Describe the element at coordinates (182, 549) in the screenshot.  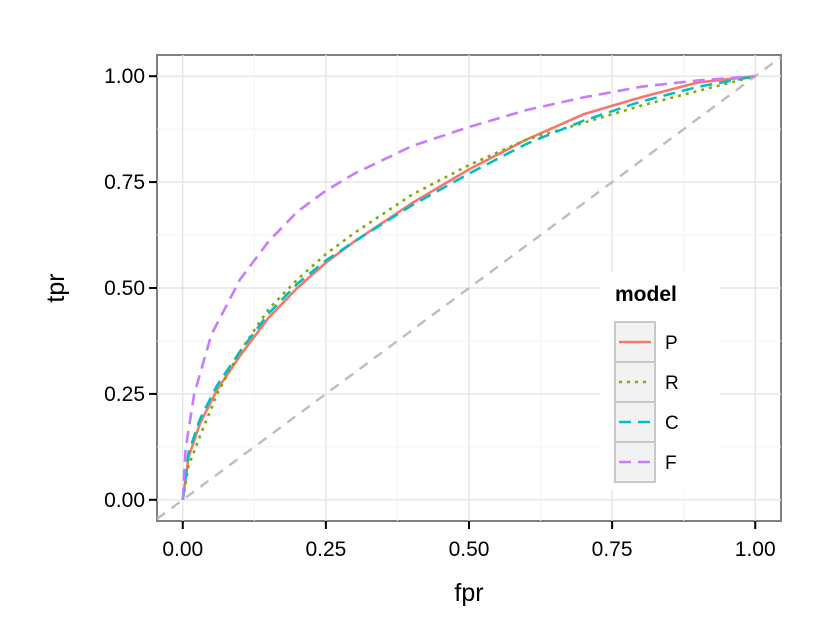
I see `x-tick-label: 0.00` at that location.